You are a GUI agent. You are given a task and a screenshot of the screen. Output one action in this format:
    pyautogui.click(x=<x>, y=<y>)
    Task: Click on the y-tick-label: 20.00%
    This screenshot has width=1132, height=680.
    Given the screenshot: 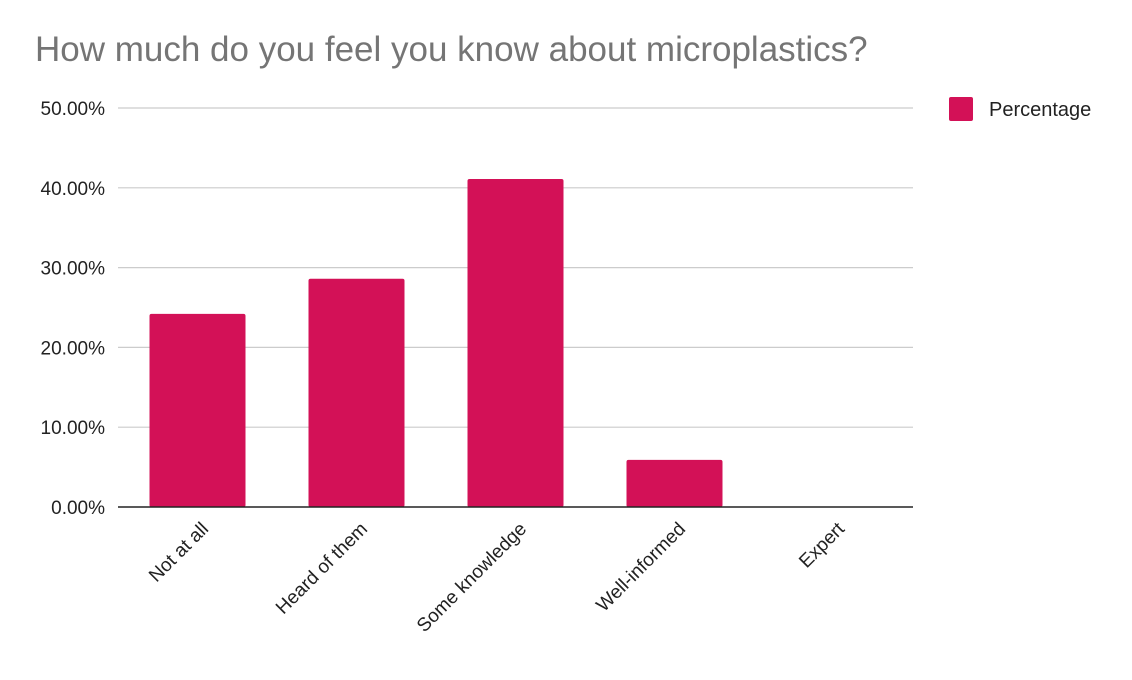 What is the action you would take?
    pyautogui.click(x=73, y=348)
    